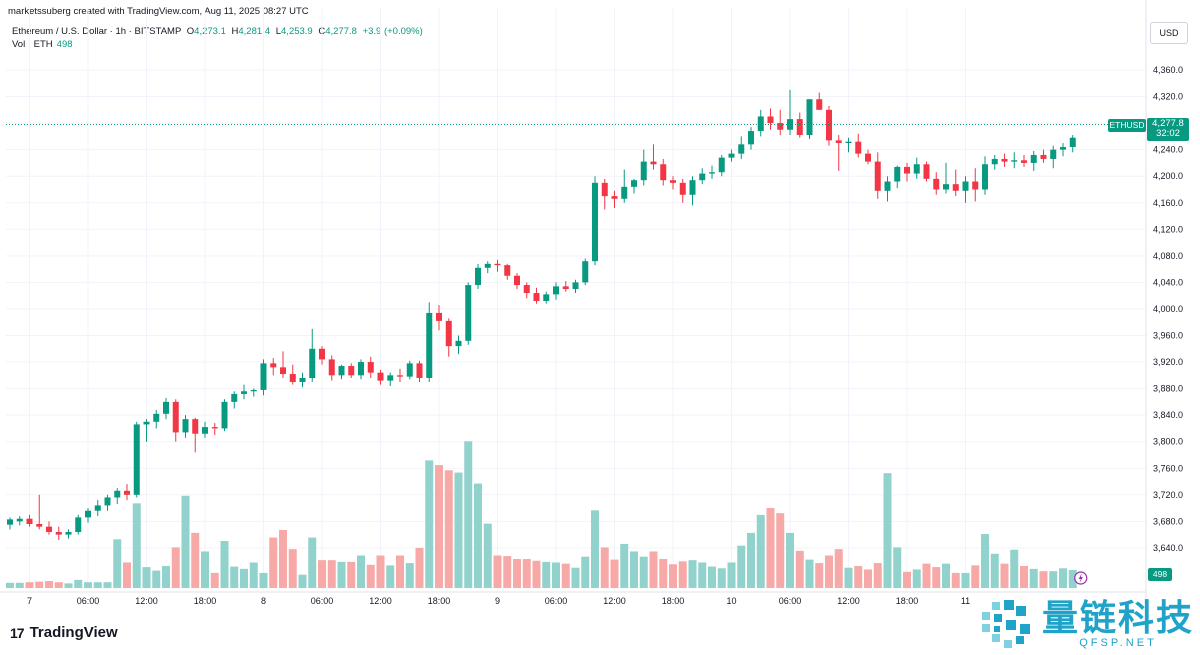 The height and width of the screenshot is (655, 1200). What do you see at coordinates (1168, 97) in the screenshot?
I see `y-tick-label: 4,320.0` at bounding box center [1168, 97].